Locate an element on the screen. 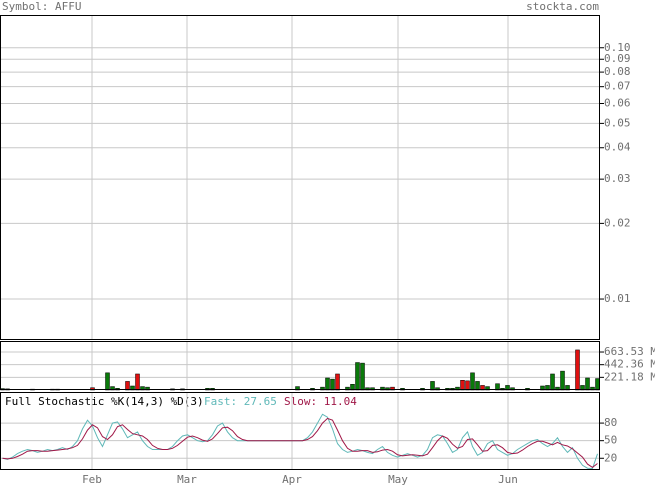 This screenshot has width=655, height=486. y-tick-label: 0.04 is located at coordinates (617, 147).